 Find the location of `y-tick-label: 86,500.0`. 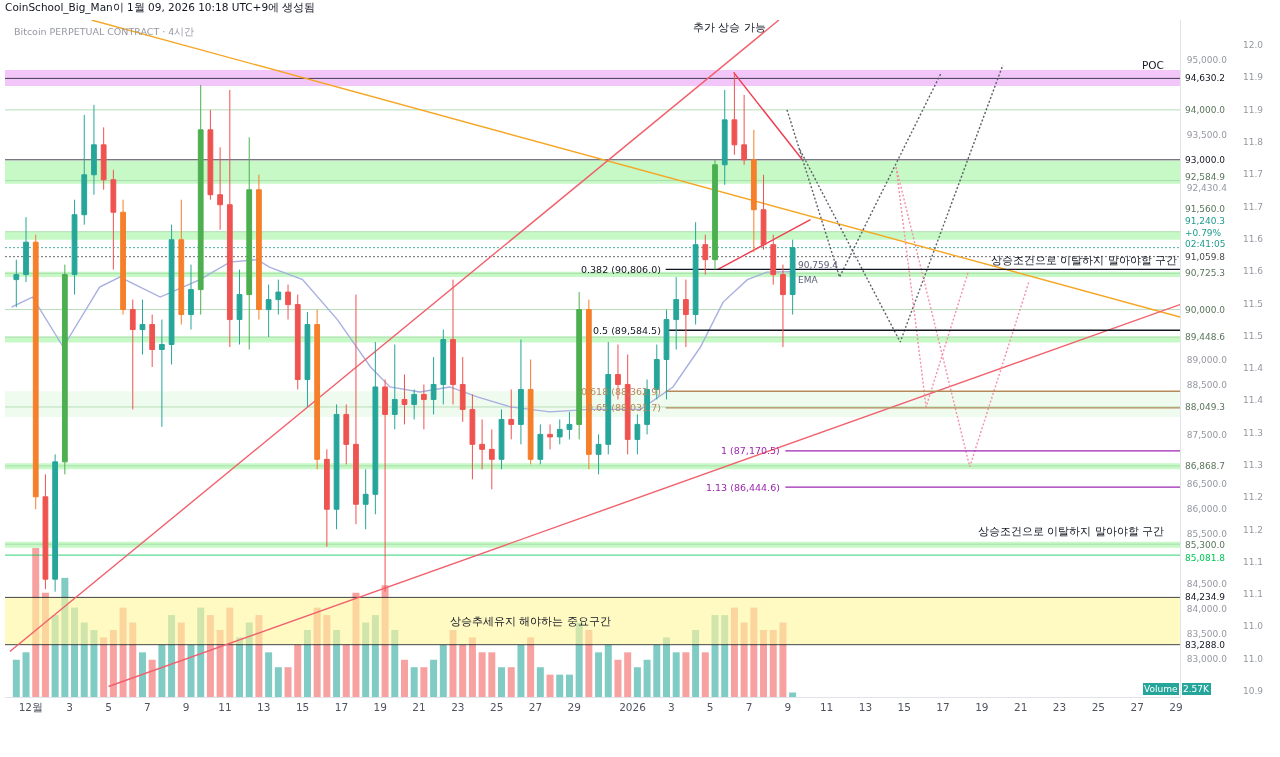

y-tick-label: 86,500.0 is located at coordinates (1207, 484).